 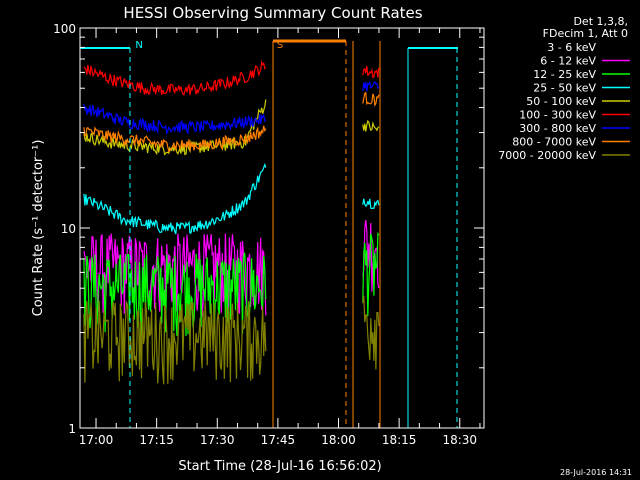 What do you see at coordinates (96, 440) in the screenshot?
I see `x-tick-label-0: 17:00` at bounding box center [96, 440].